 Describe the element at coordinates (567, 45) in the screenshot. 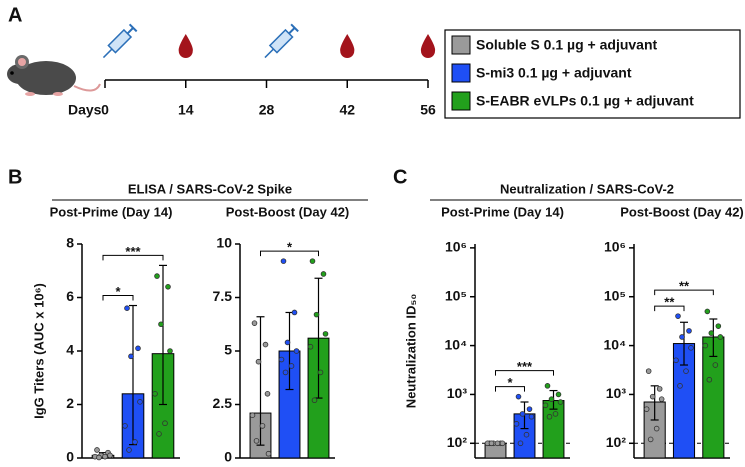

I see `legend-label: Soluble S 0.1 µg + adjuvant` at that location.